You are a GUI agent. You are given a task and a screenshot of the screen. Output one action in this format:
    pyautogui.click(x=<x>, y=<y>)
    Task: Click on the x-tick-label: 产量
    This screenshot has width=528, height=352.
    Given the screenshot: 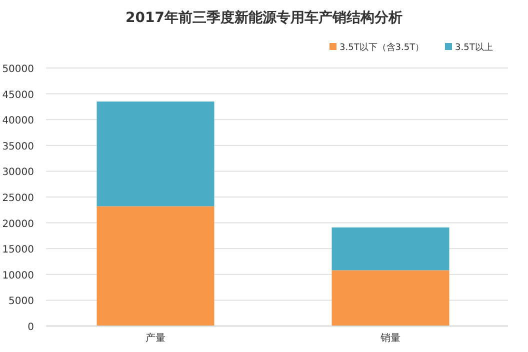 What is the action you would take?
    pyautogui.click(x=156, y=338)
    